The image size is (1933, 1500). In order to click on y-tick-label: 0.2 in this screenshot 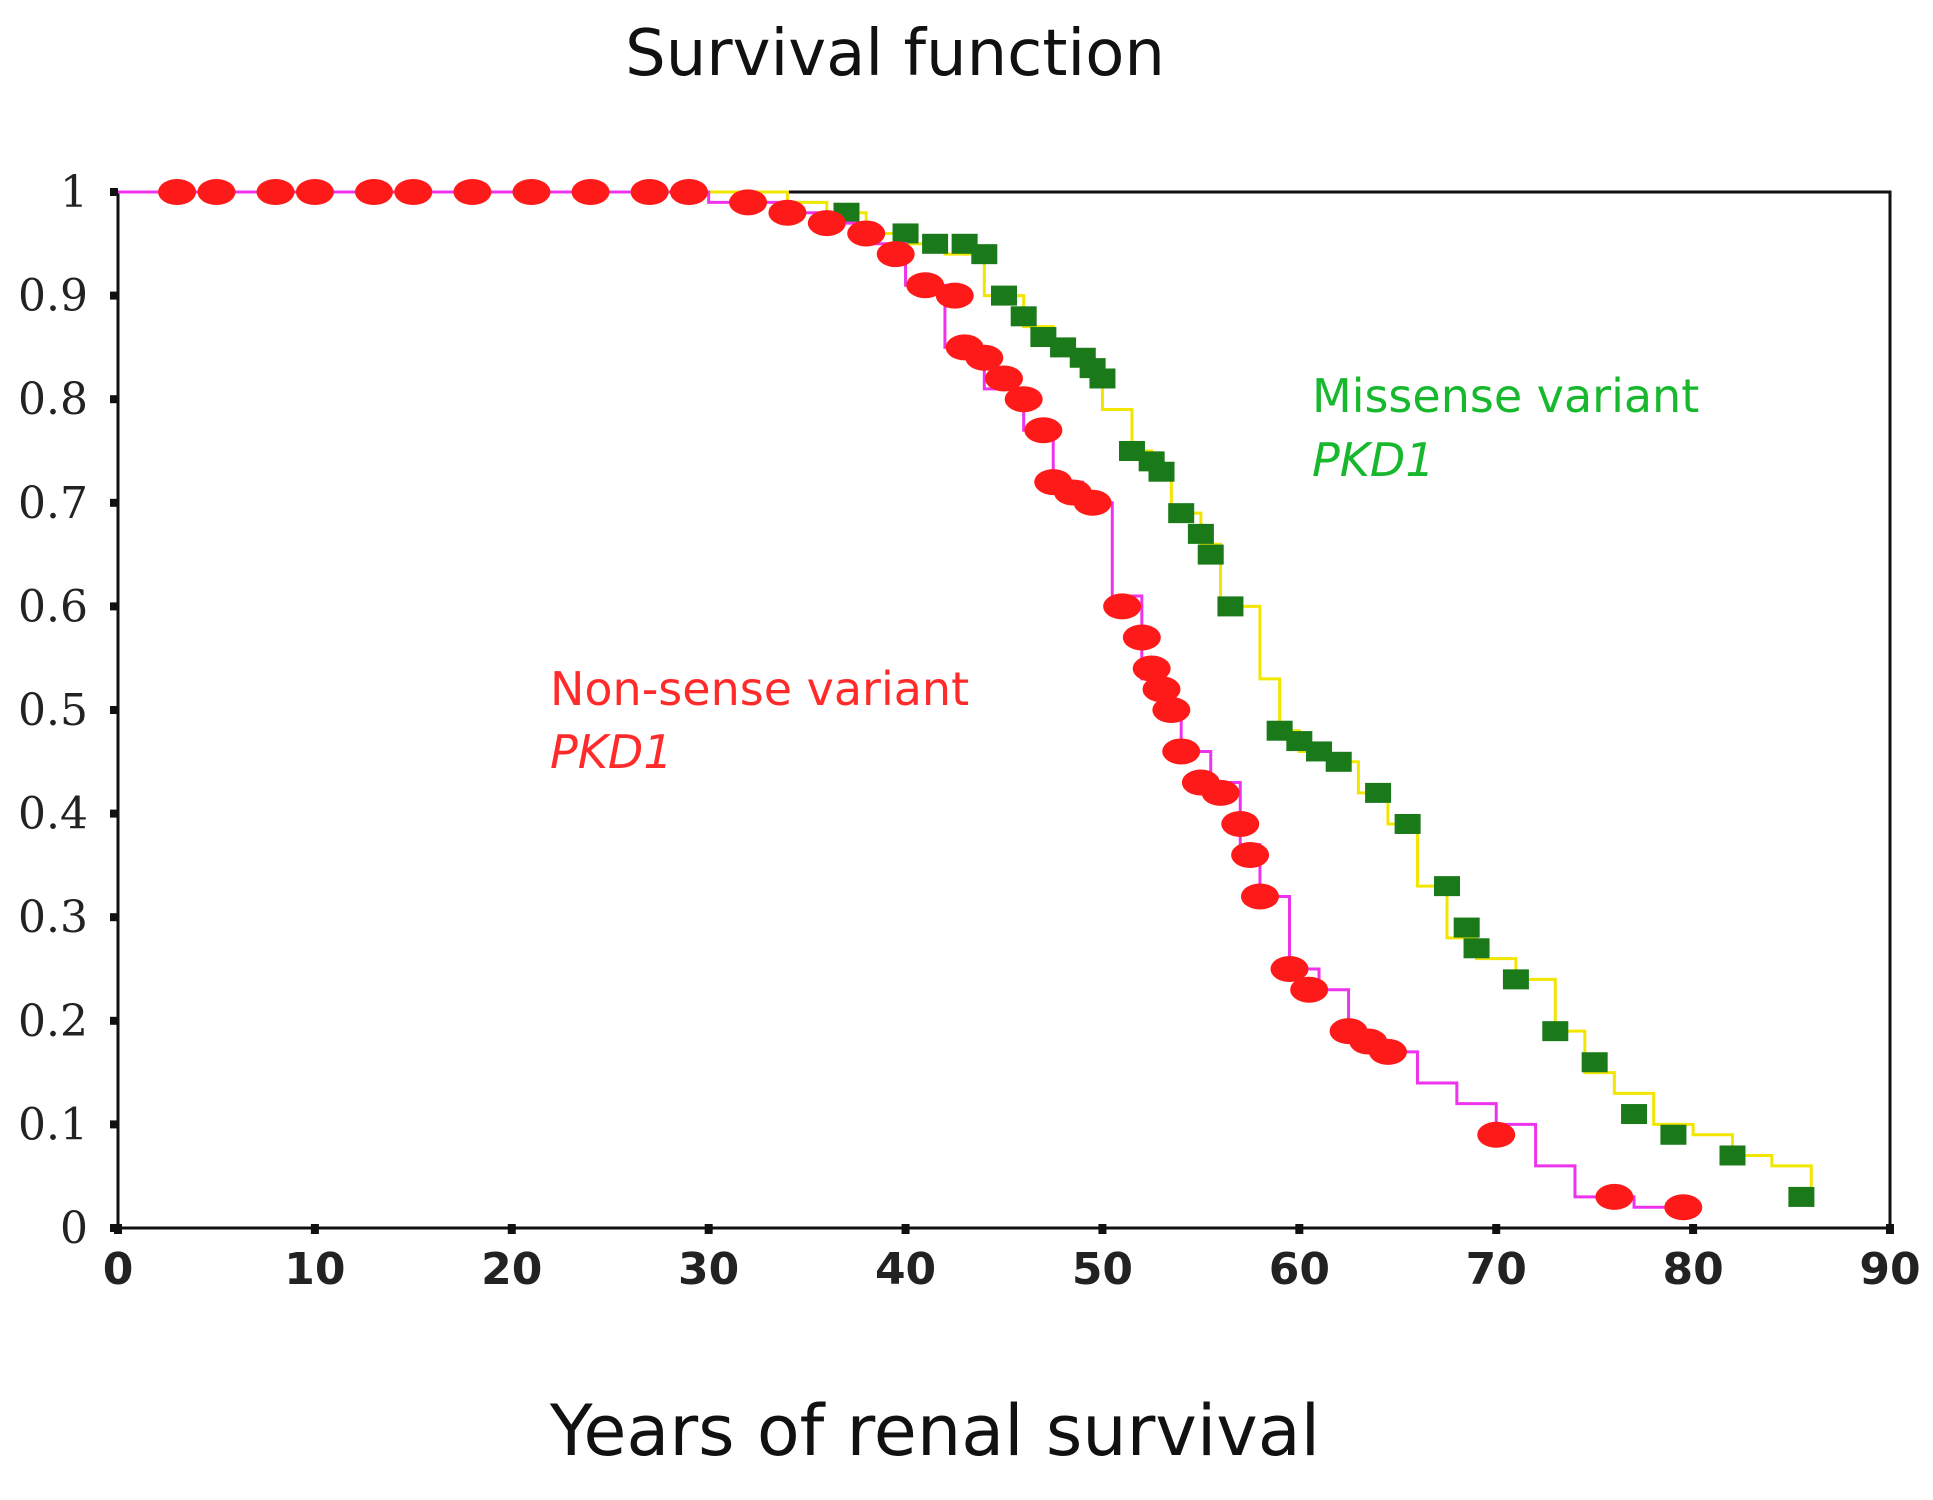, I will do `click(53, 1021)`.